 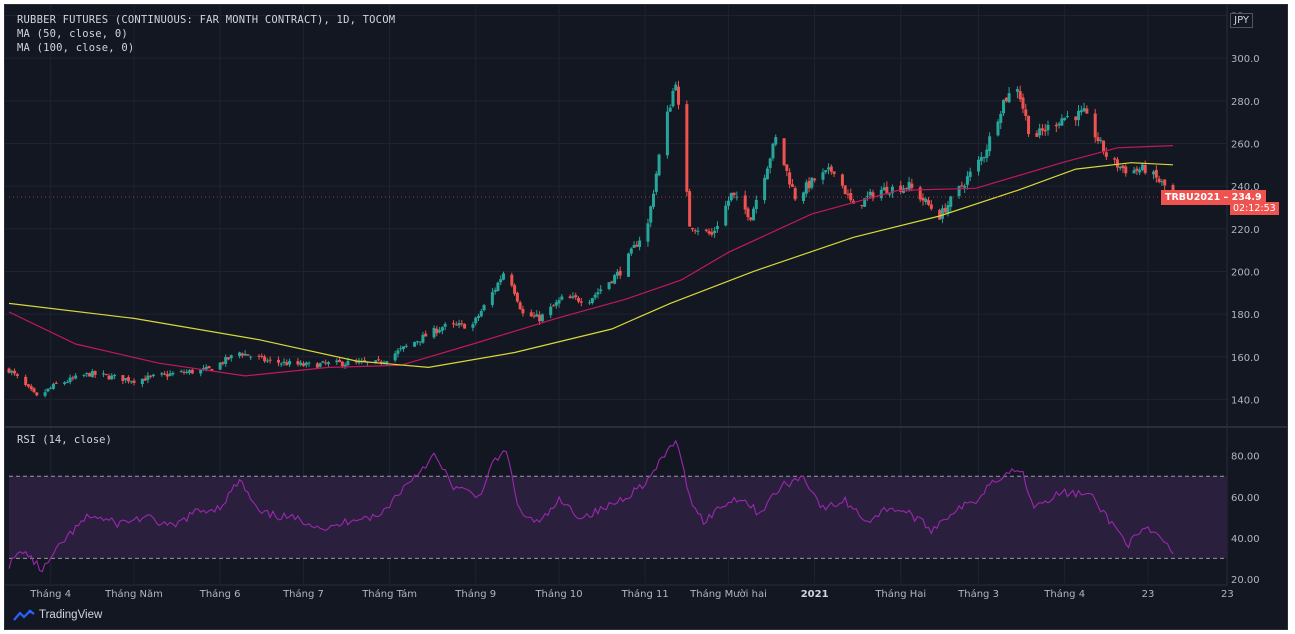 What do you see at coordinates (1241, 20) in the screenshot?
I see `currency-badge: JPY` at bounding box center [1241, 20].